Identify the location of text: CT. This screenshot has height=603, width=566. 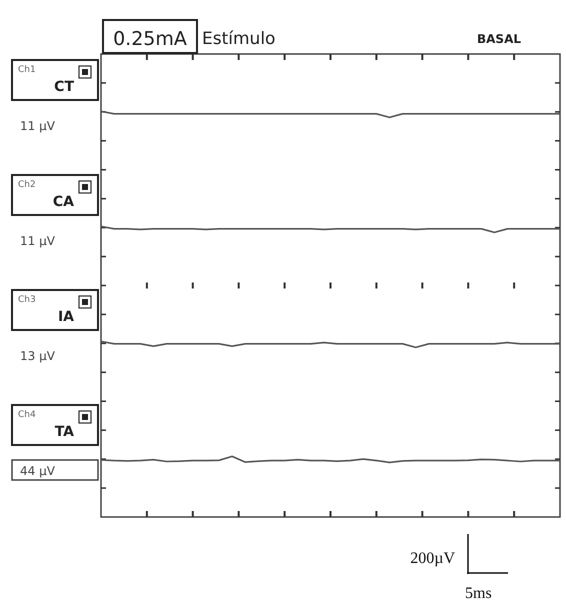
(64, 87).